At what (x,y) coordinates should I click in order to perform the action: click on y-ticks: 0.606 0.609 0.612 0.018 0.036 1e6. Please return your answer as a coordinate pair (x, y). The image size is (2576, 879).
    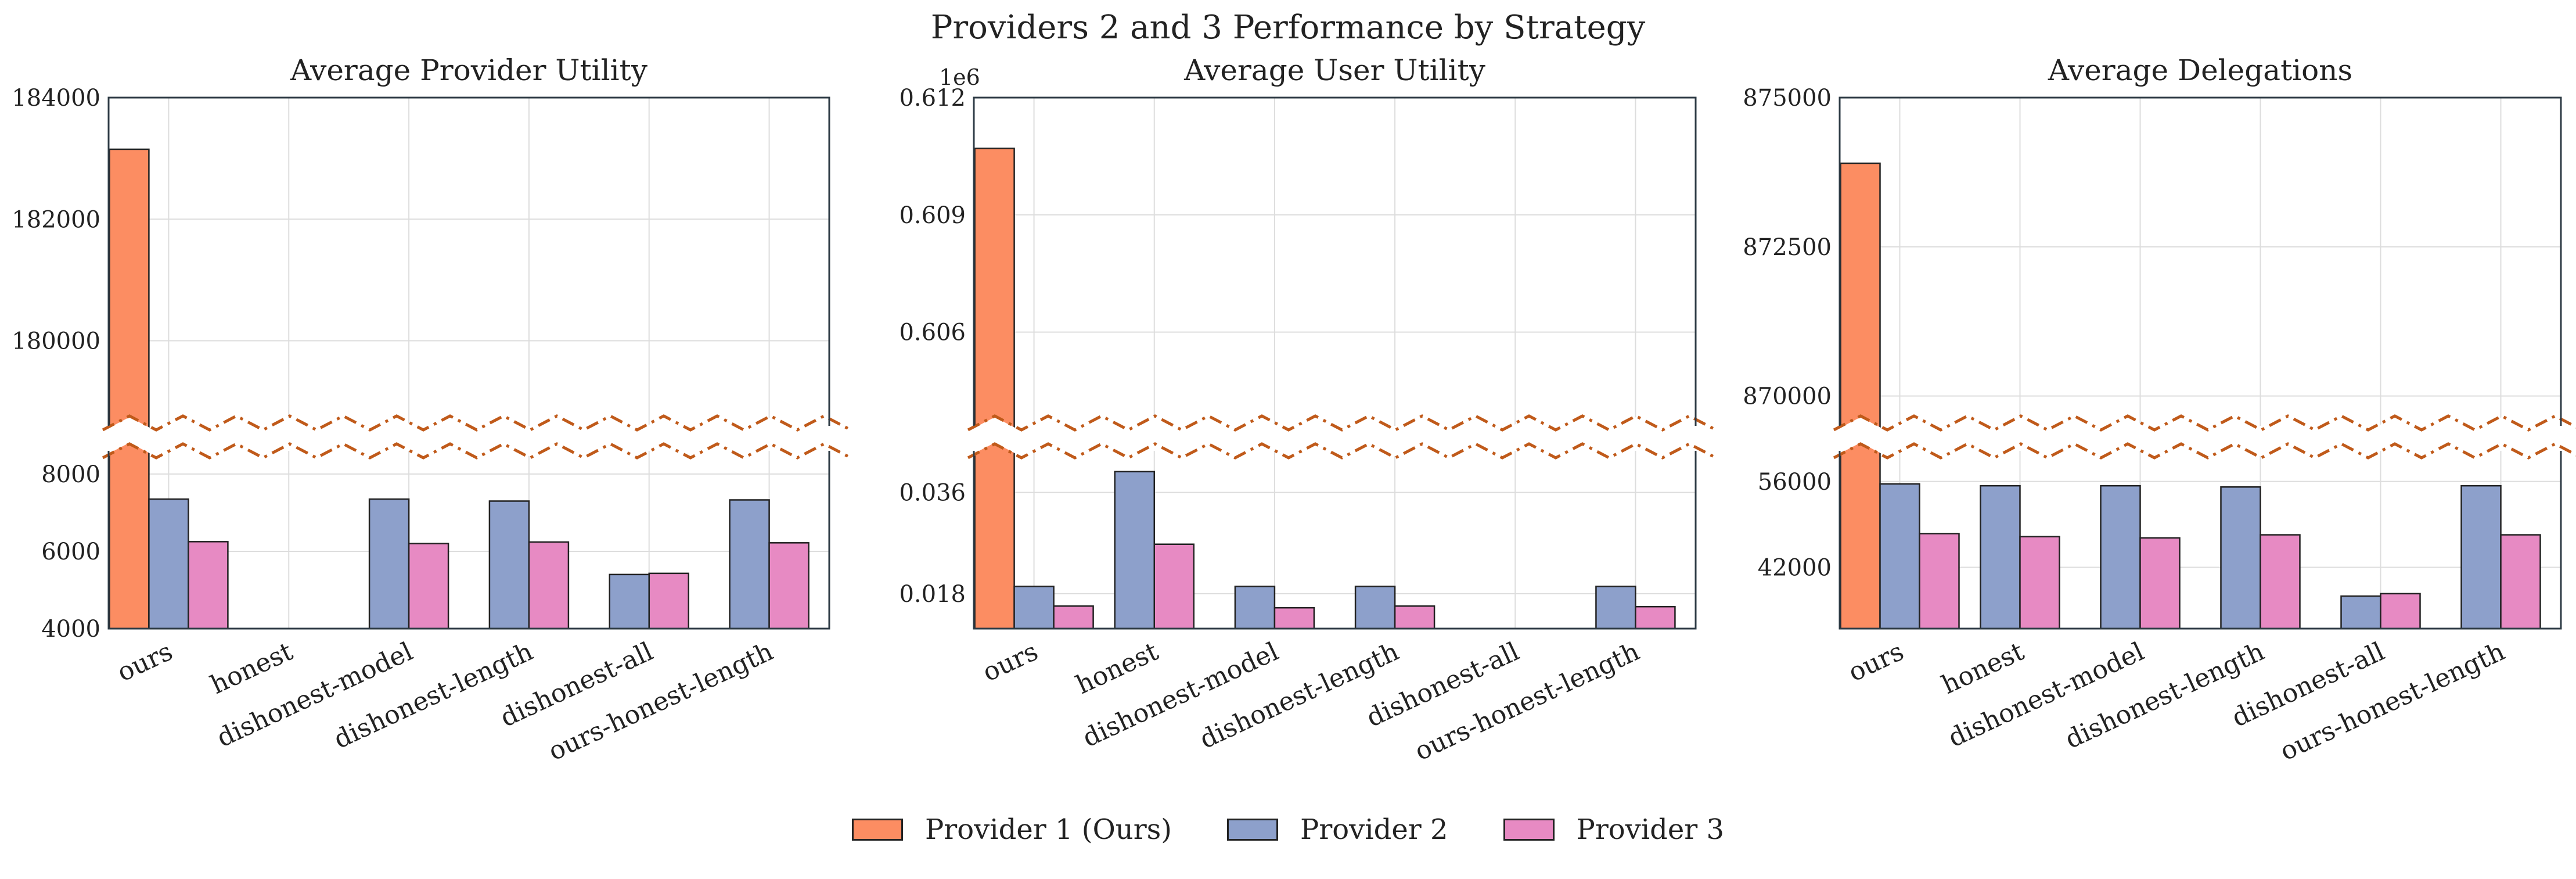
    Looking at the image, I should click on (939, 336).